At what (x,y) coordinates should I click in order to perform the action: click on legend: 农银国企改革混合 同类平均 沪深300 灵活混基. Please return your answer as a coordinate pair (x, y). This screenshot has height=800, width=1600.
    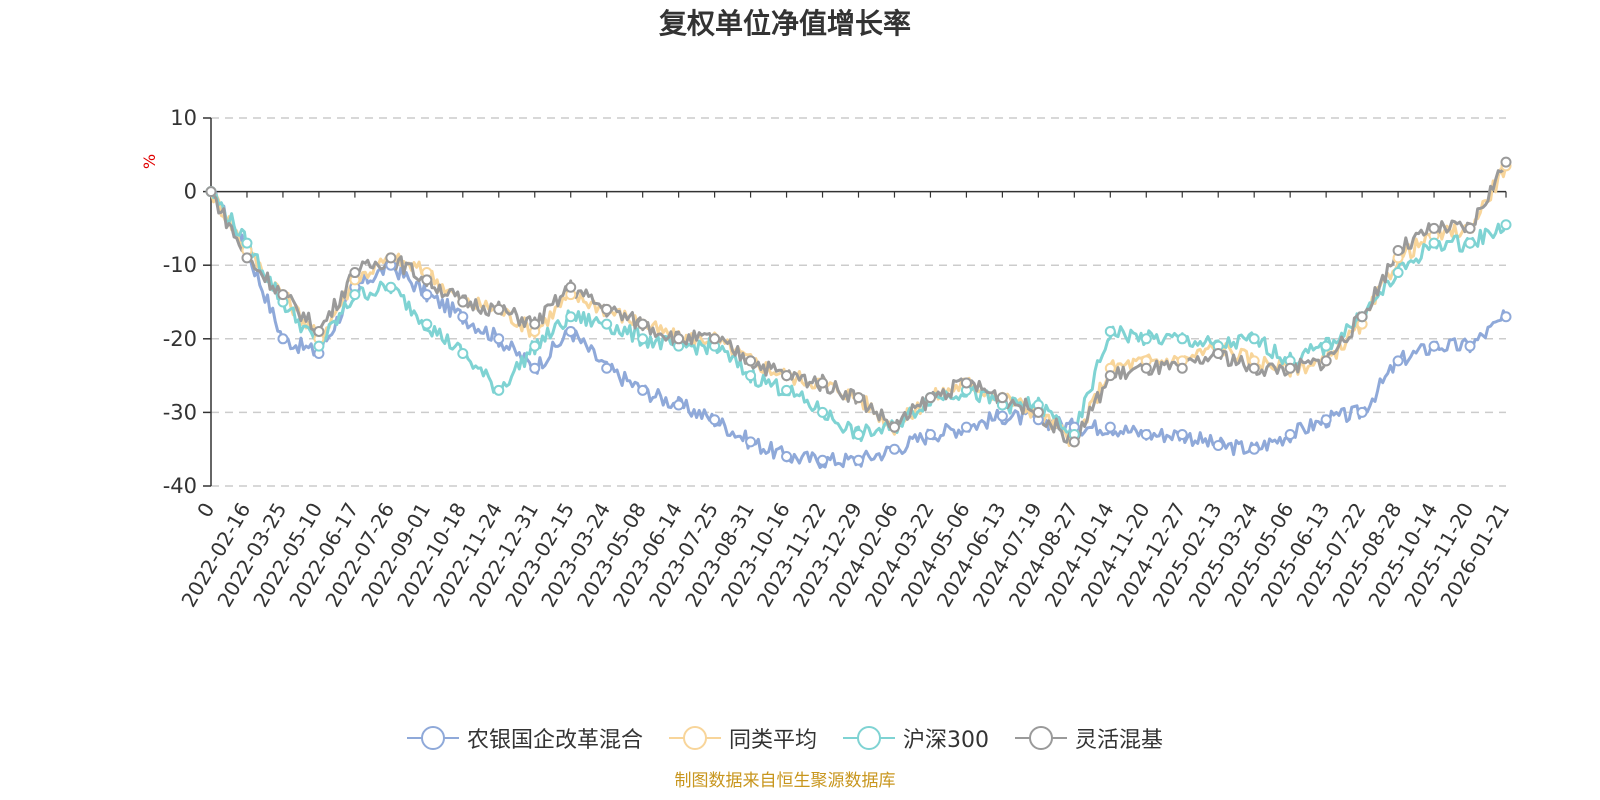
    Looking at the image, I should click on (785, 738).